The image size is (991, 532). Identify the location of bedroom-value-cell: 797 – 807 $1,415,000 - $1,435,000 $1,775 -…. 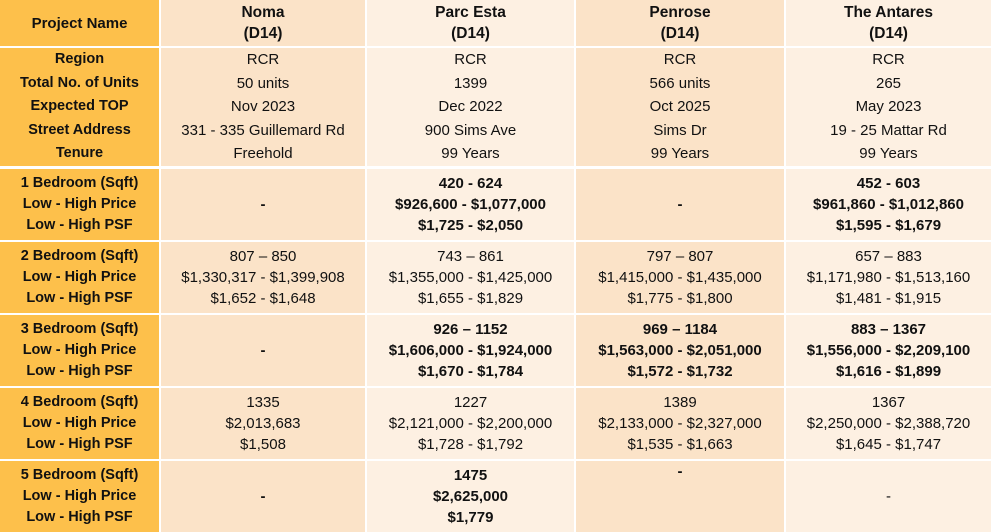
(680, 277).